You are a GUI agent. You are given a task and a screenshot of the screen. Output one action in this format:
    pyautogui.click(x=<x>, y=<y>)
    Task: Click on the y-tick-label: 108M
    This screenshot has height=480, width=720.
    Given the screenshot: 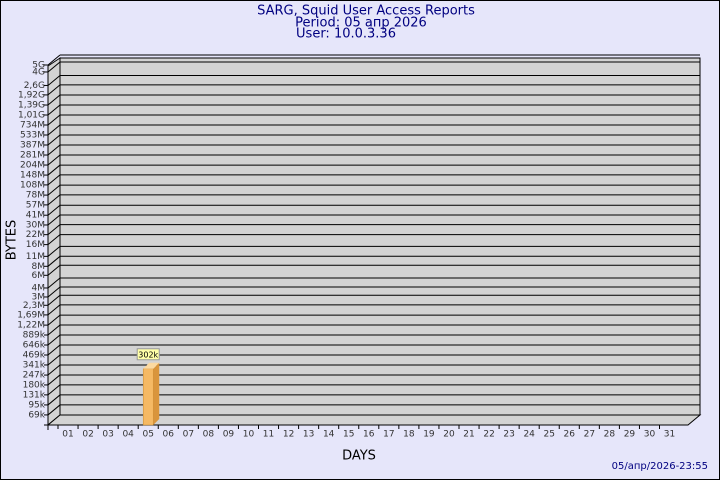 What is the action you would take?
    pyautogui.click(x=32, y=185)
    